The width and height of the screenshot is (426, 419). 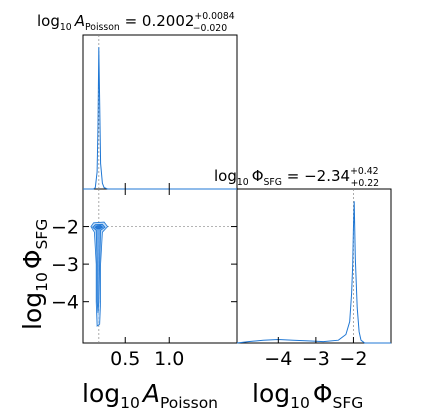 What do you see at coordinates (136, 22) in the screenshot?
I see `title-a: log10 APoisson = 0.2002+0.0084 −0.020` at bounding box center [136, 22].